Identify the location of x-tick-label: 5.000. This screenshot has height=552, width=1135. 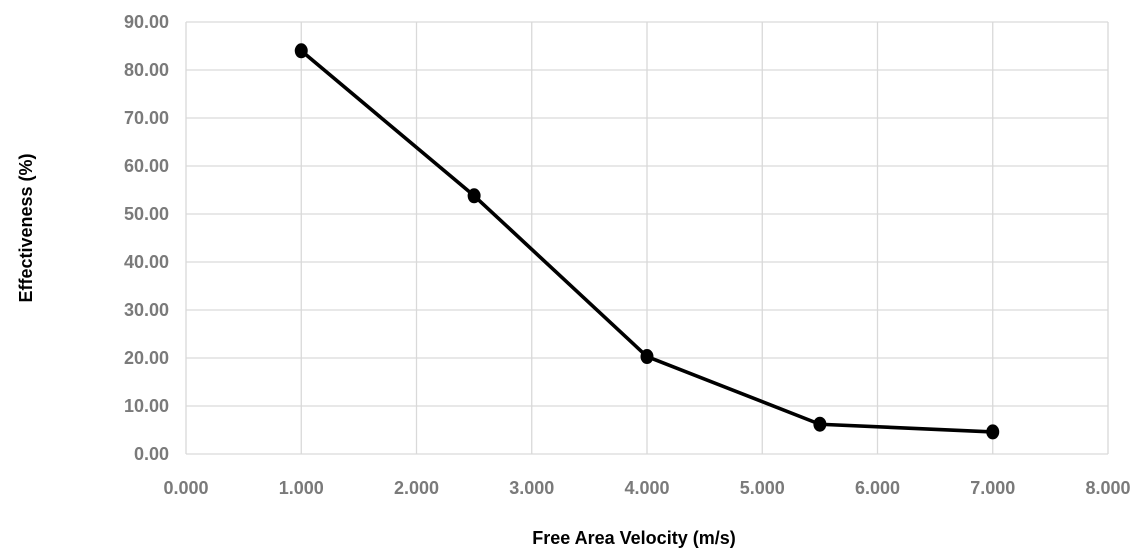
(762, 488).